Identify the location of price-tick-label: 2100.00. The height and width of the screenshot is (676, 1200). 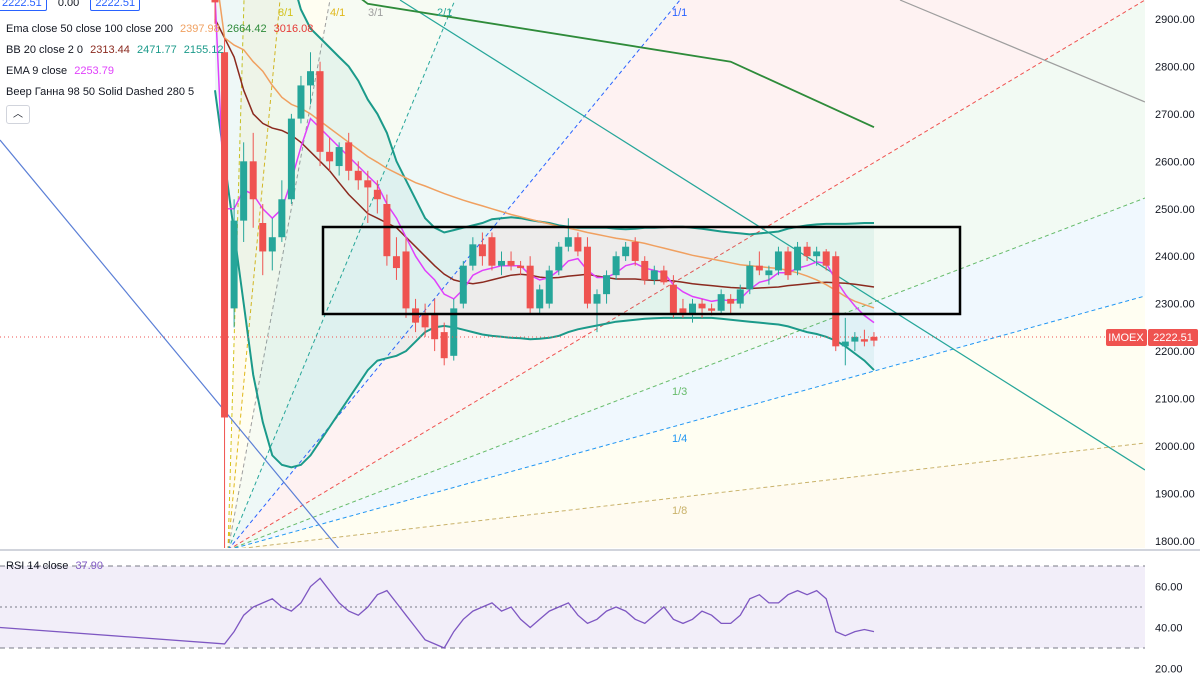
(1175, 400).